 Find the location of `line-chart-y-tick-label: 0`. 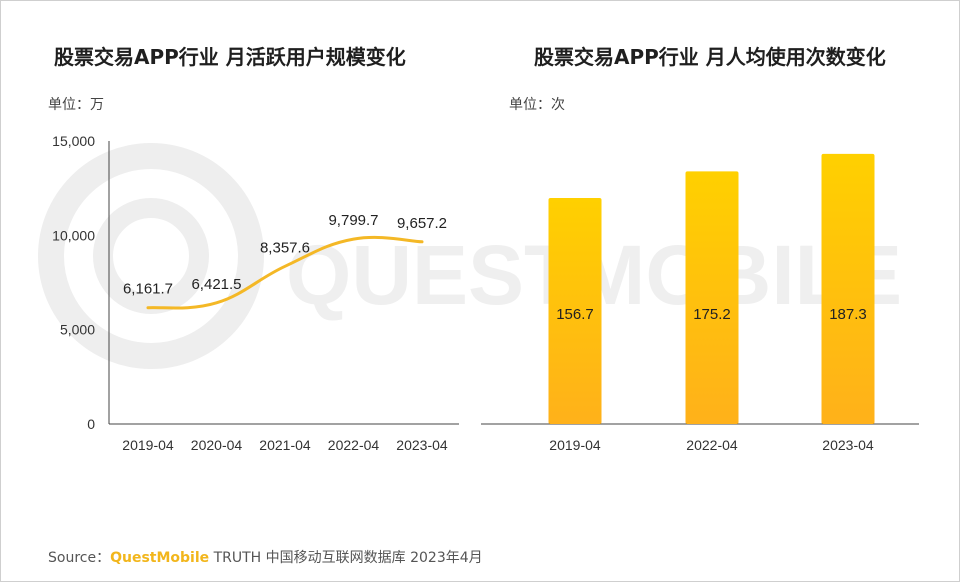

line-chart-y-tick-label: 0 is located at coordinates (91, 424).